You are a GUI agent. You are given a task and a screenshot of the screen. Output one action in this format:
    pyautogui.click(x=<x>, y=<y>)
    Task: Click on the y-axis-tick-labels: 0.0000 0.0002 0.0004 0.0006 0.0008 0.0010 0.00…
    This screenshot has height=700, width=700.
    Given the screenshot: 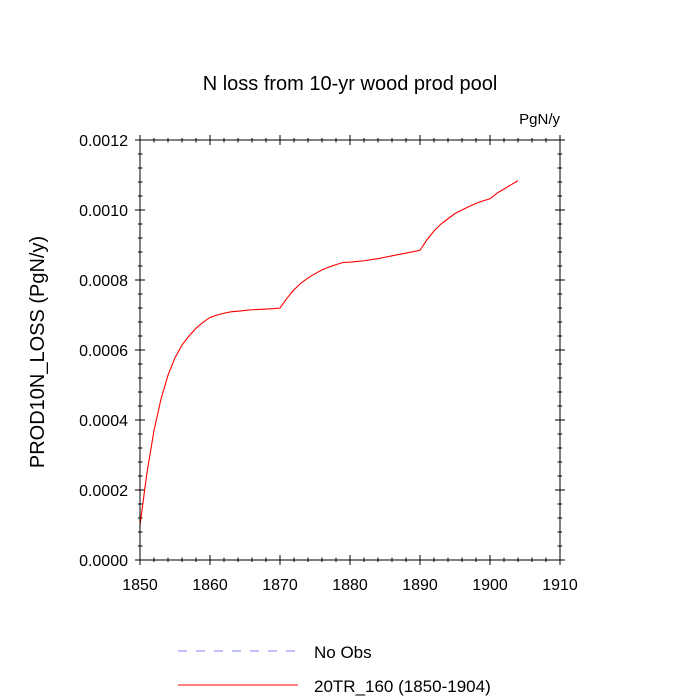 What is the action you would take?
    pyautogui.click(x=103, y=351)
    